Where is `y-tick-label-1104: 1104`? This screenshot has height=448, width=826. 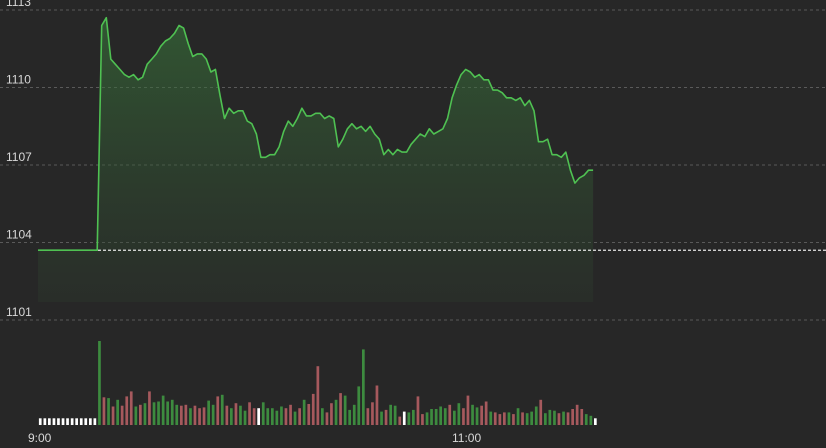
y-tick-label-1104: 1104 is located at coordinates (19, 235).